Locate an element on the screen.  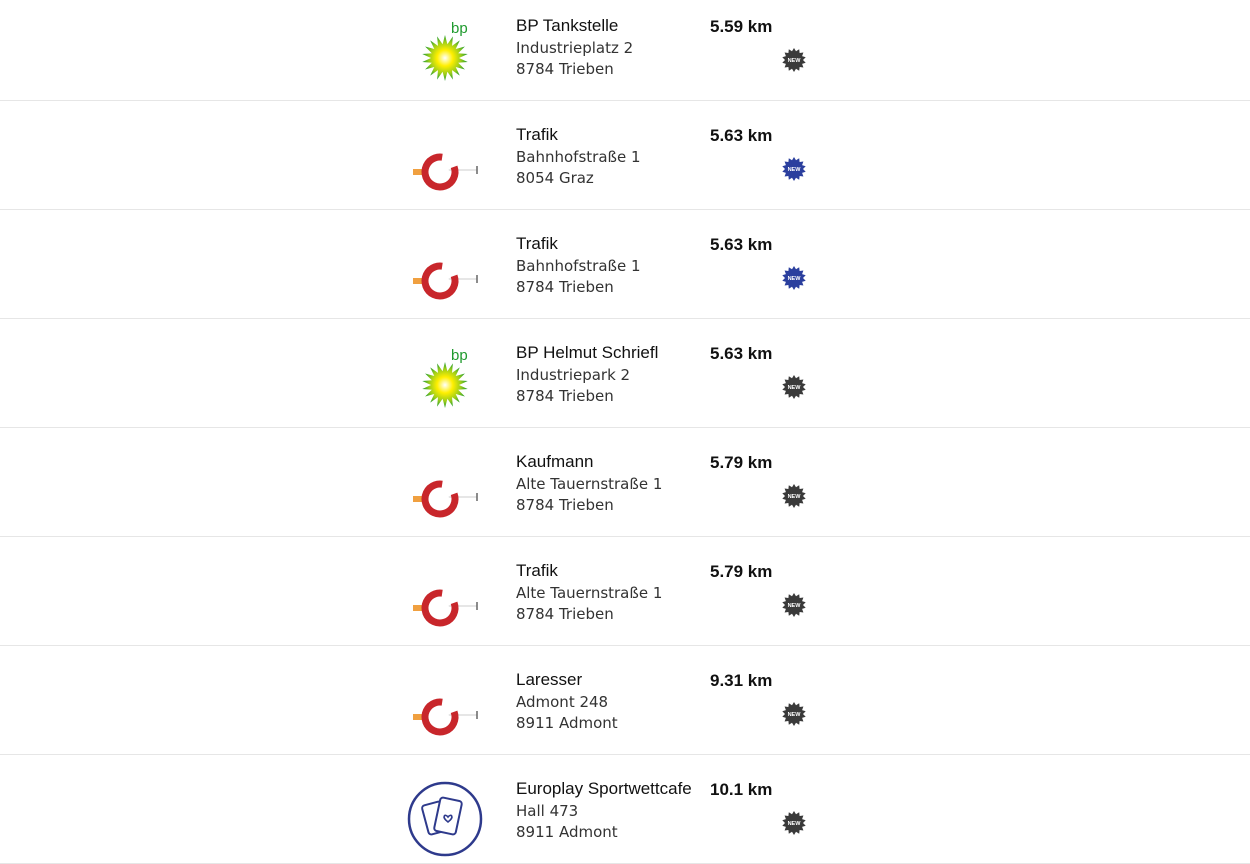
street: Admont 248 is located at coordinates (562, 702).